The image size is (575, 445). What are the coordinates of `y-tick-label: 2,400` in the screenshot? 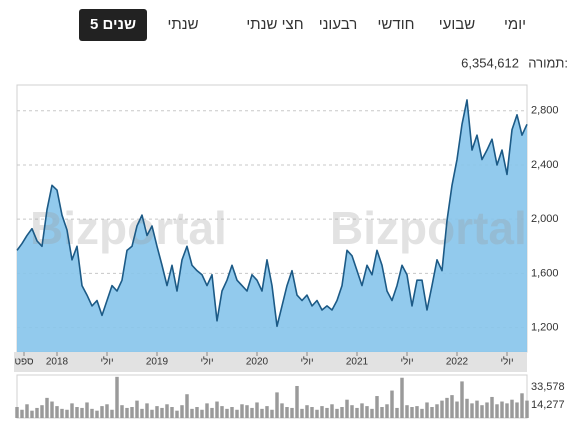 It's located at (545, 165).